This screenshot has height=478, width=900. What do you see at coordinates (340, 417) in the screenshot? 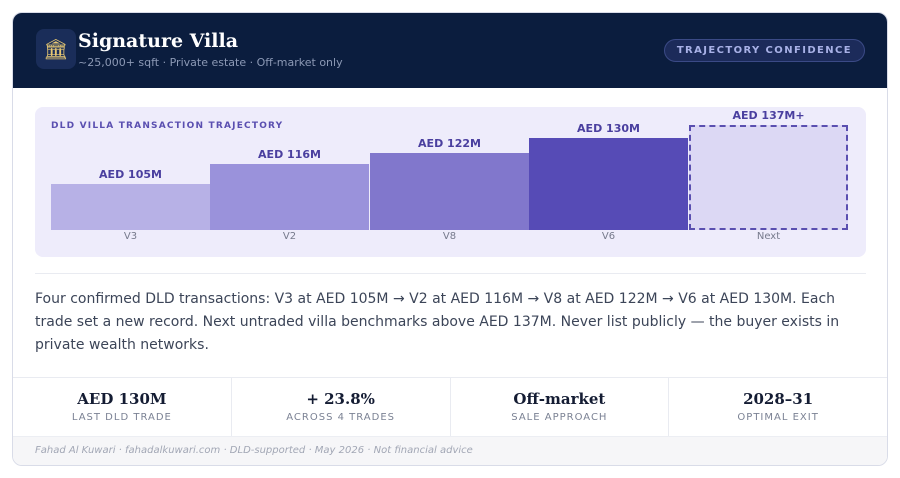
I see `stat-label: ACROSS 4 TRADES` at bounding box center [340, 417].